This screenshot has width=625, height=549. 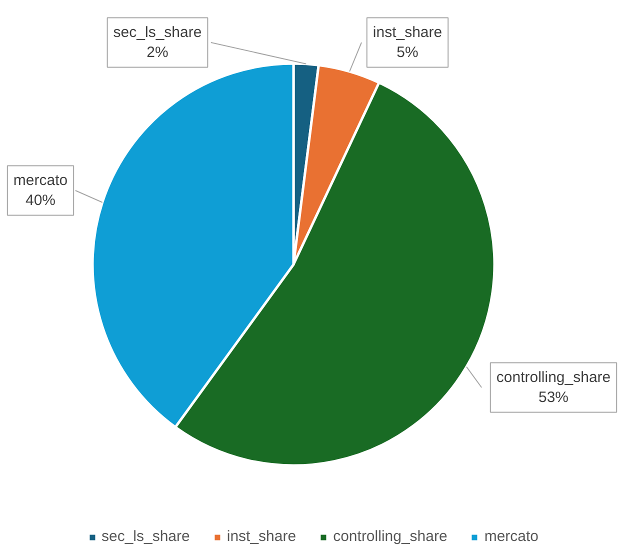 What do you see at coordinates (407, 32) in the screenshot?
I see `slice-label: inst_share` at bounding box center [407, 32].